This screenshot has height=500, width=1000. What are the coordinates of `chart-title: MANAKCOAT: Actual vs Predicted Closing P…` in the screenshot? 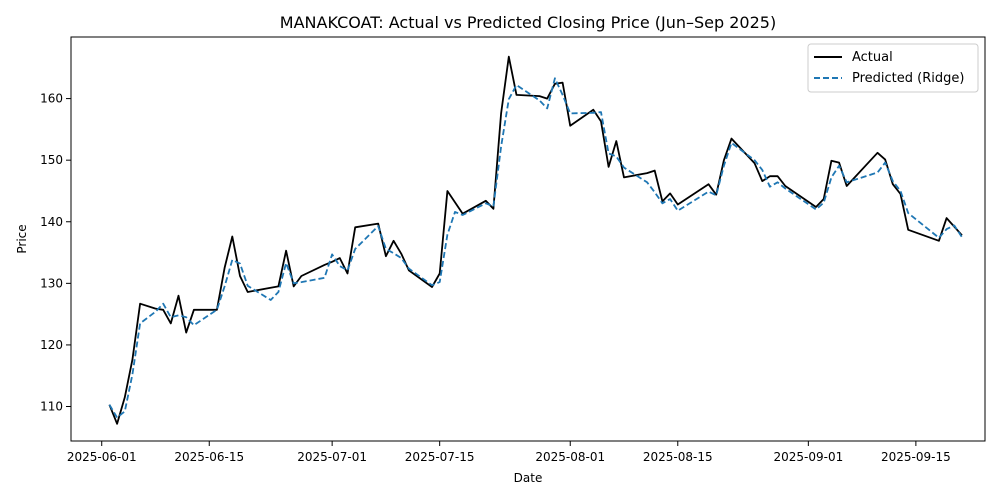 It's located at (528, 22).